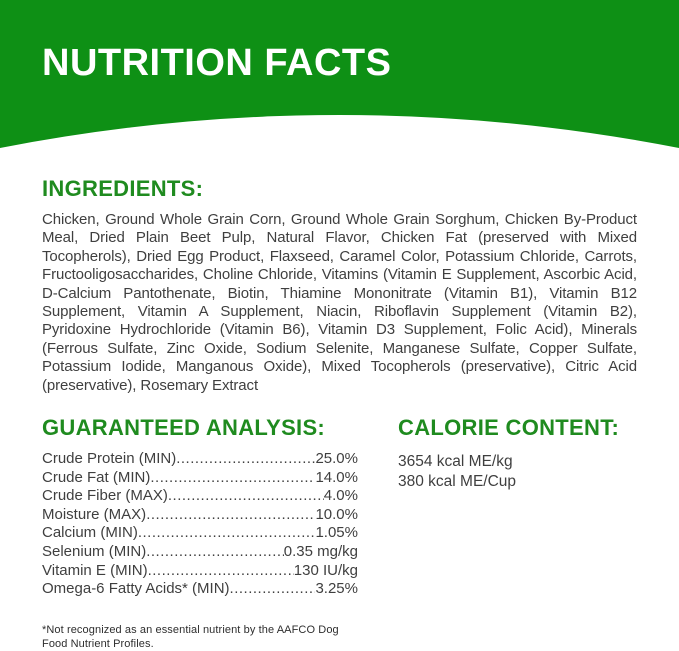  What do you see at coordinates (109, 459) in the screenshot?
I see `analysis-row-label: Crude Protein (MIN)` at bounding box center [109, 459].